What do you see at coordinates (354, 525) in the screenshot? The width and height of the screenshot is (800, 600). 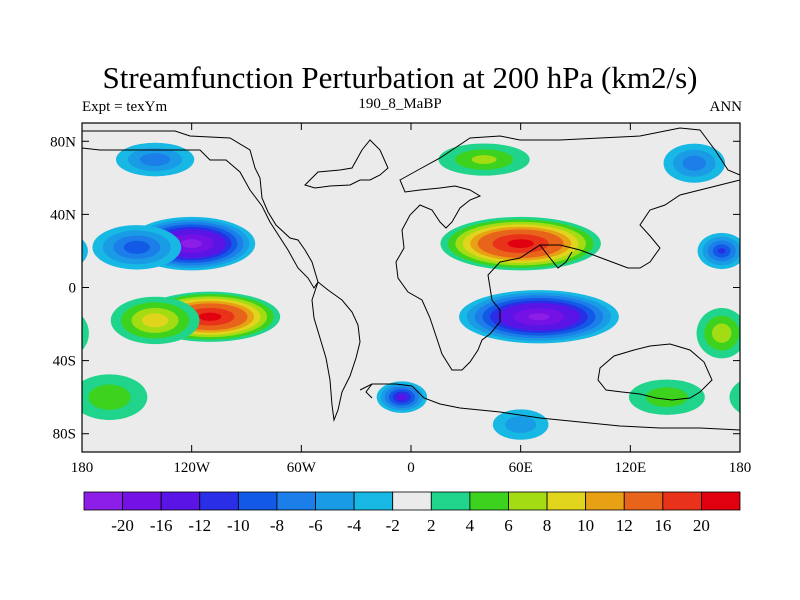 I see `colorbar-label: -4` at bounding box center [354, 525].